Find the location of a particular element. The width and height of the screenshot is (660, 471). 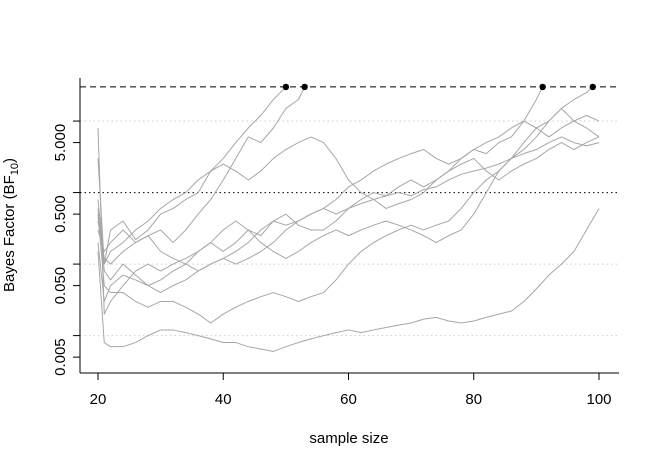

x-axis-title: sample size is located at coordinates (348, 438).